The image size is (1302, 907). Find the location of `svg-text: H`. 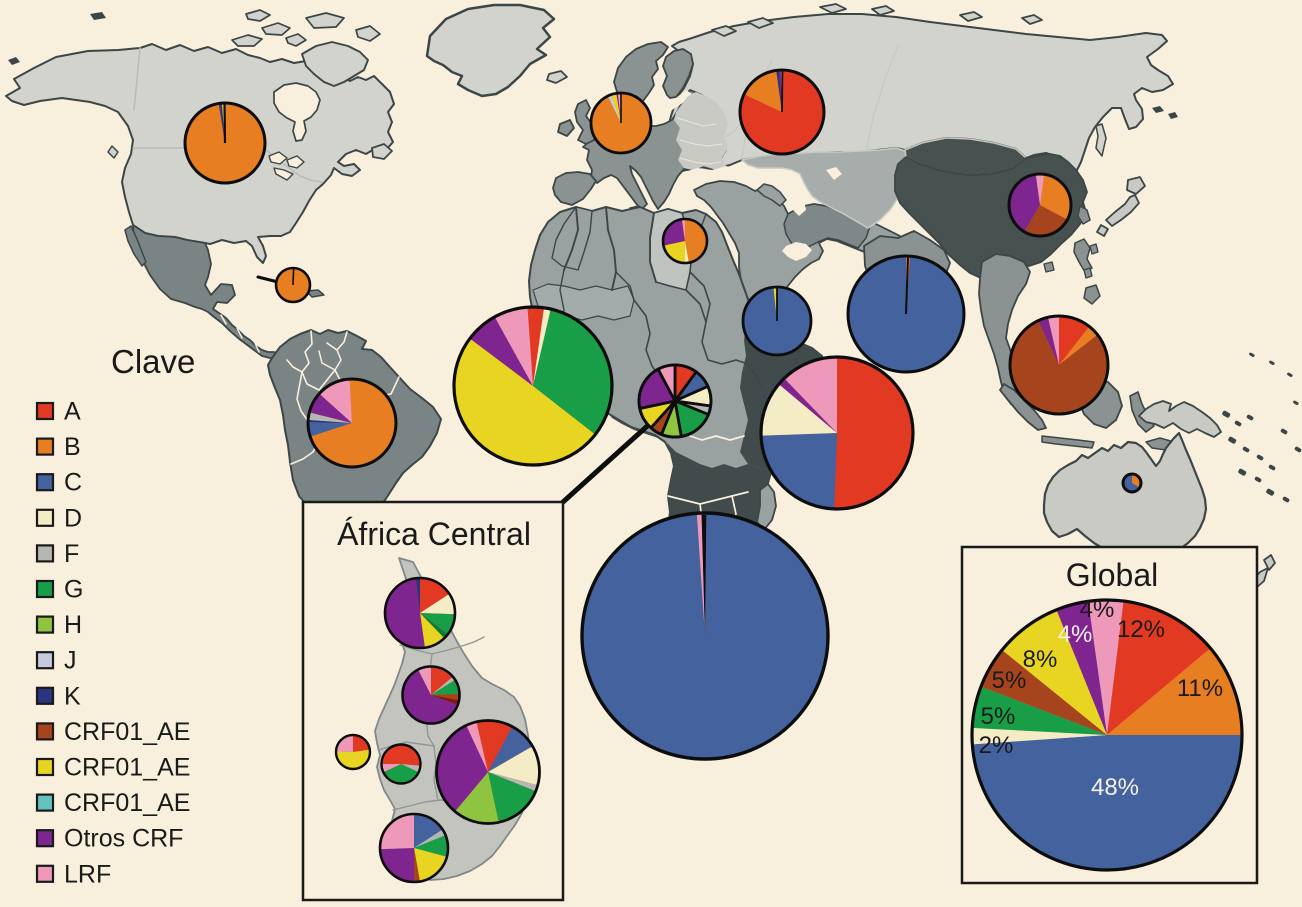

svg-text: H is located at coordinates (73, 625).